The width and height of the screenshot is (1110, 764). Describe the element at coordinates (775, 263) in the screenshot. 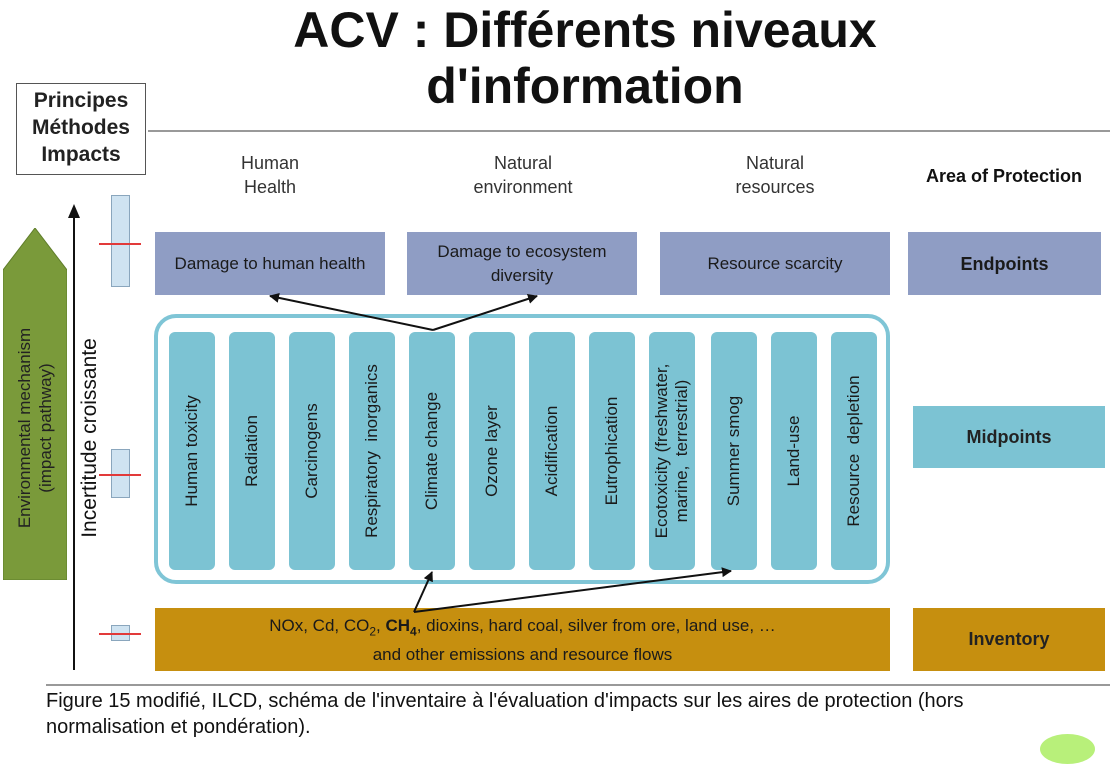

I see `endpoint-resource-scarcity: Resource scarcity` at that location.